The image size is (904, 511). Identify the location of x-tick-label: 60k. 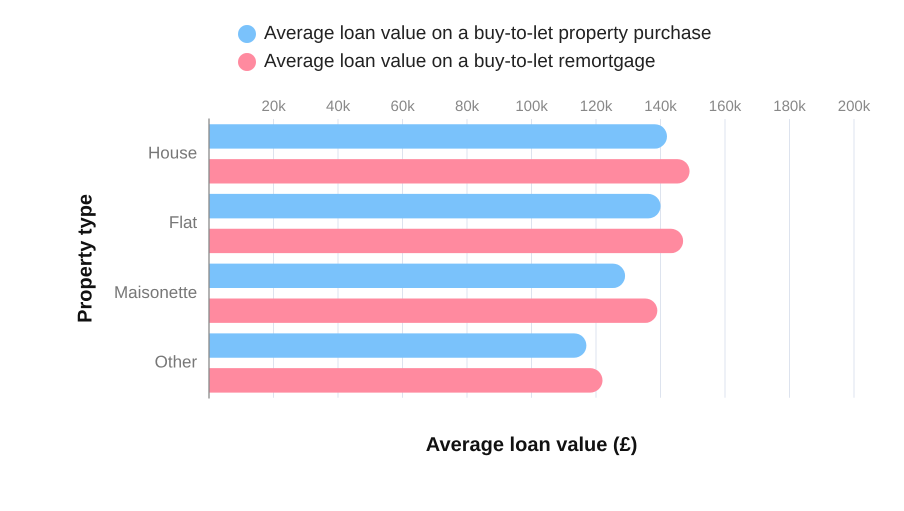
(403, 107).